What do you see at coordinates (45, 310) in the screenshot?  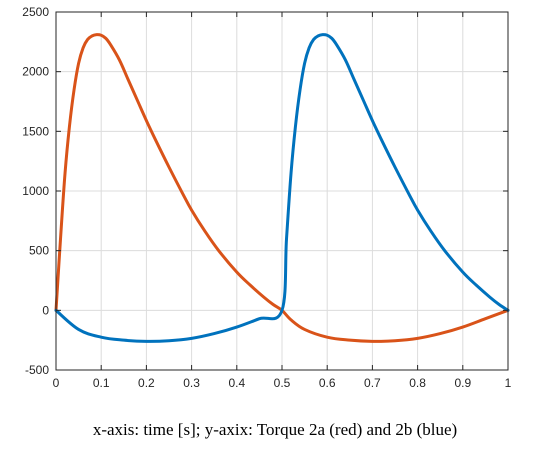 I see `y-tick-label: 0` at bounding box center [45, 310].